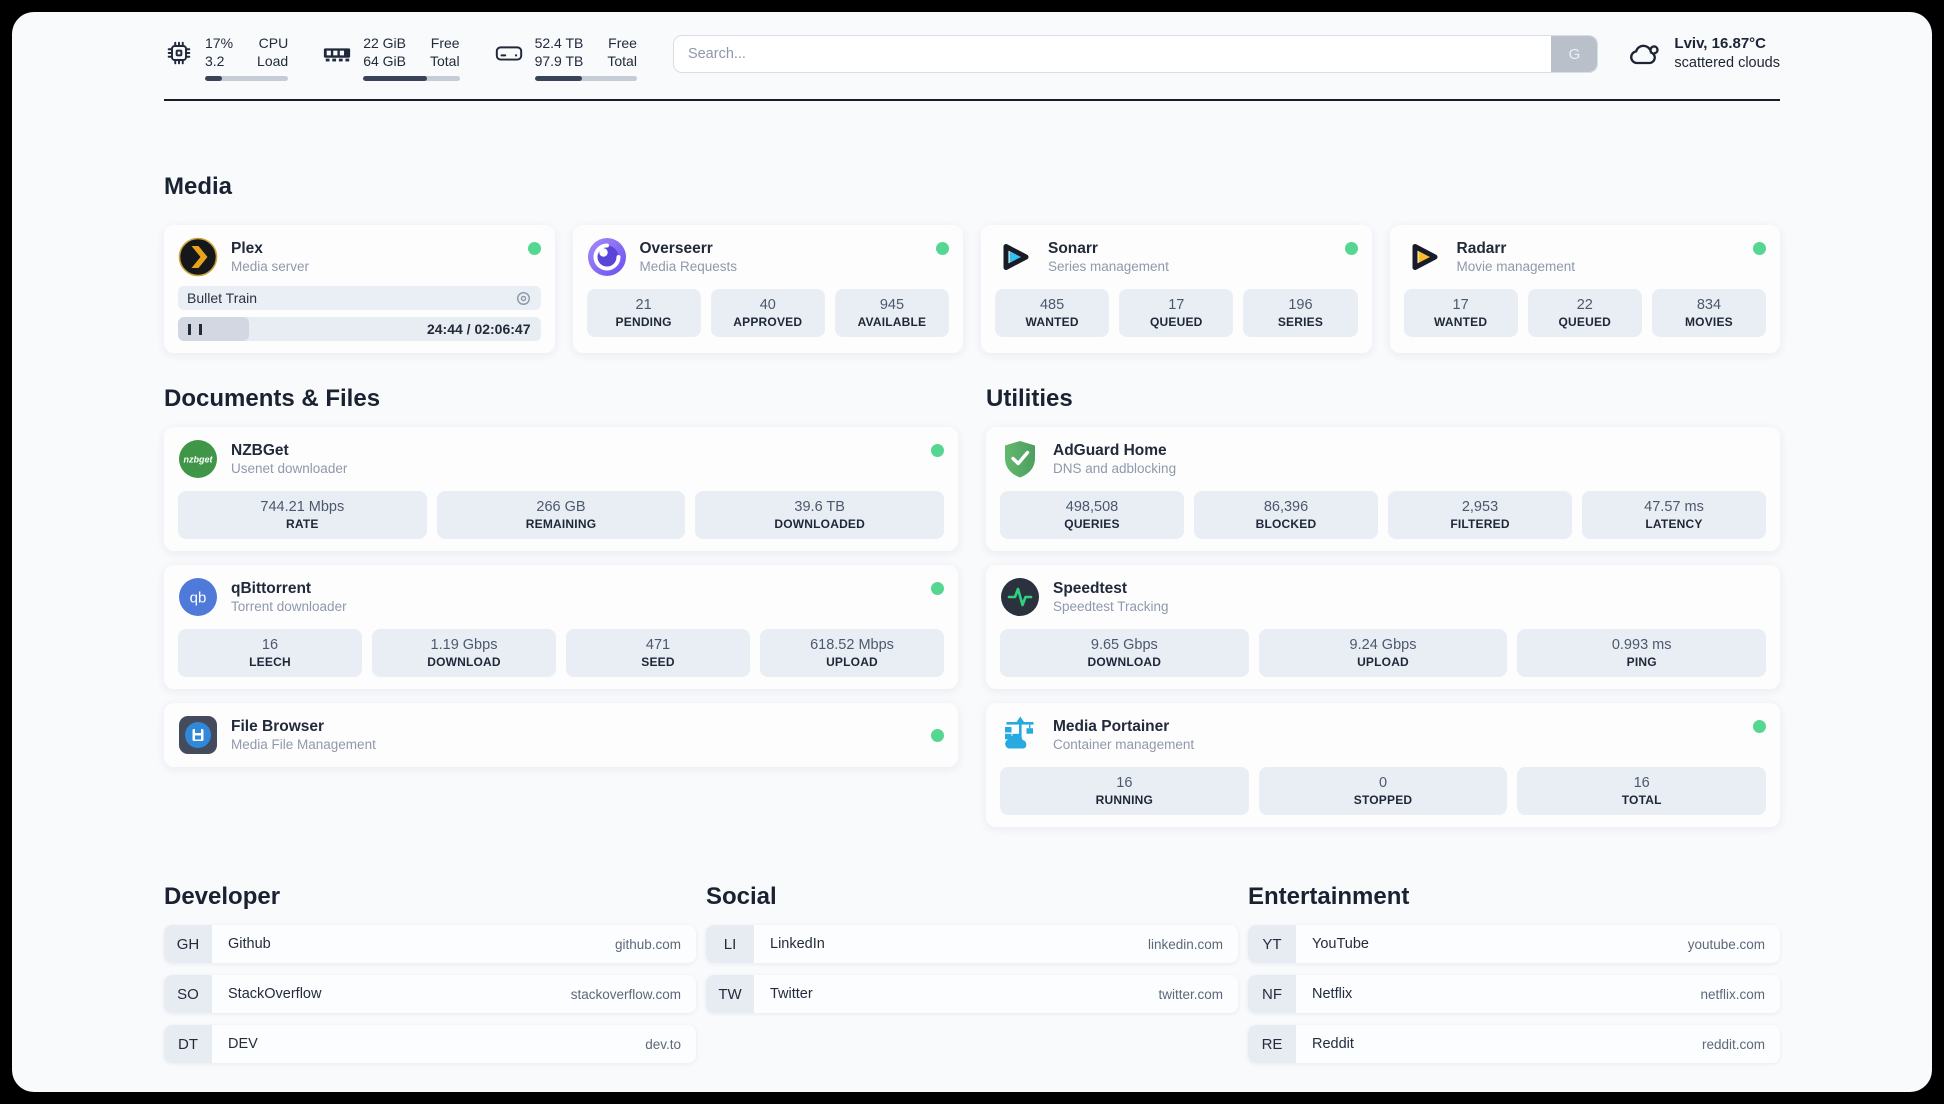 This screenshot has width=1944, height=1104. Describe the element at coordinates (730, 944) in the screenshot. I see `bookmark-abbr: LI` at that location.